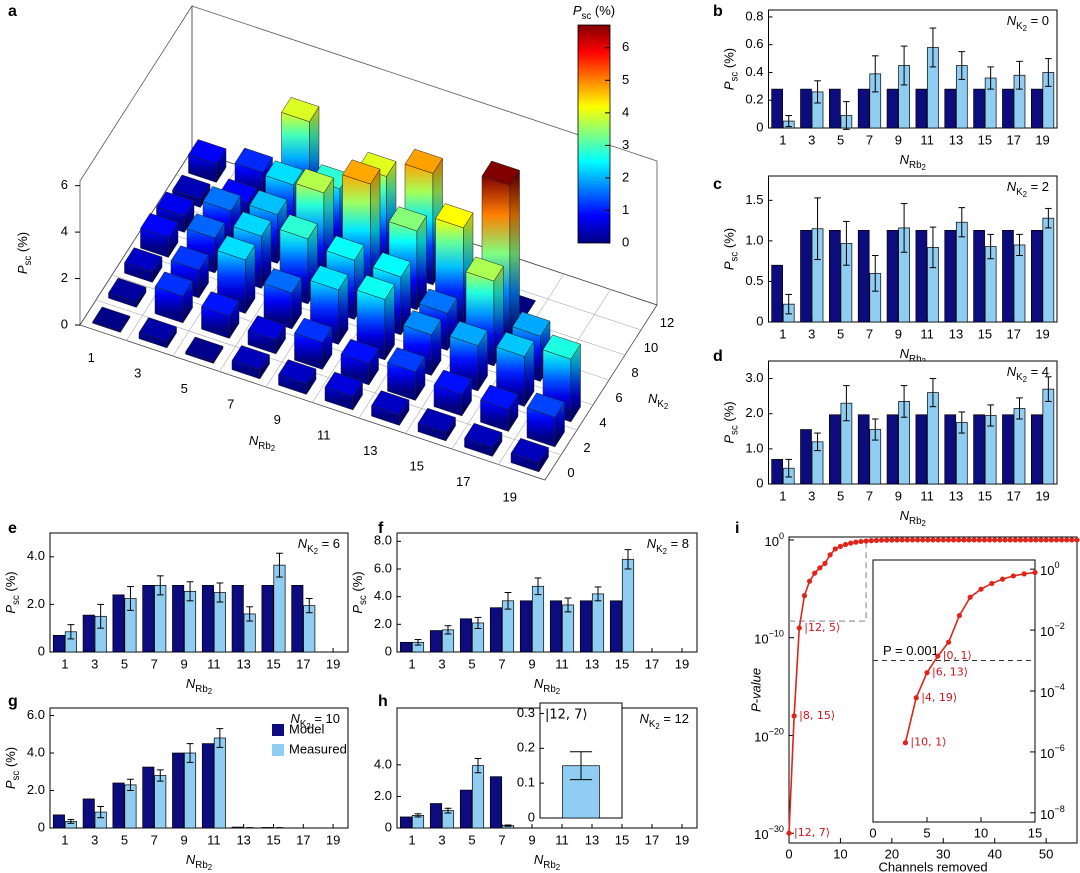 The height and width of the screenshot is (873, 1080). What do you see at coordinates (1052, 630) in the screenshot?
I see `y-tick-label: 10−2` at bounding box center [1052, 630].